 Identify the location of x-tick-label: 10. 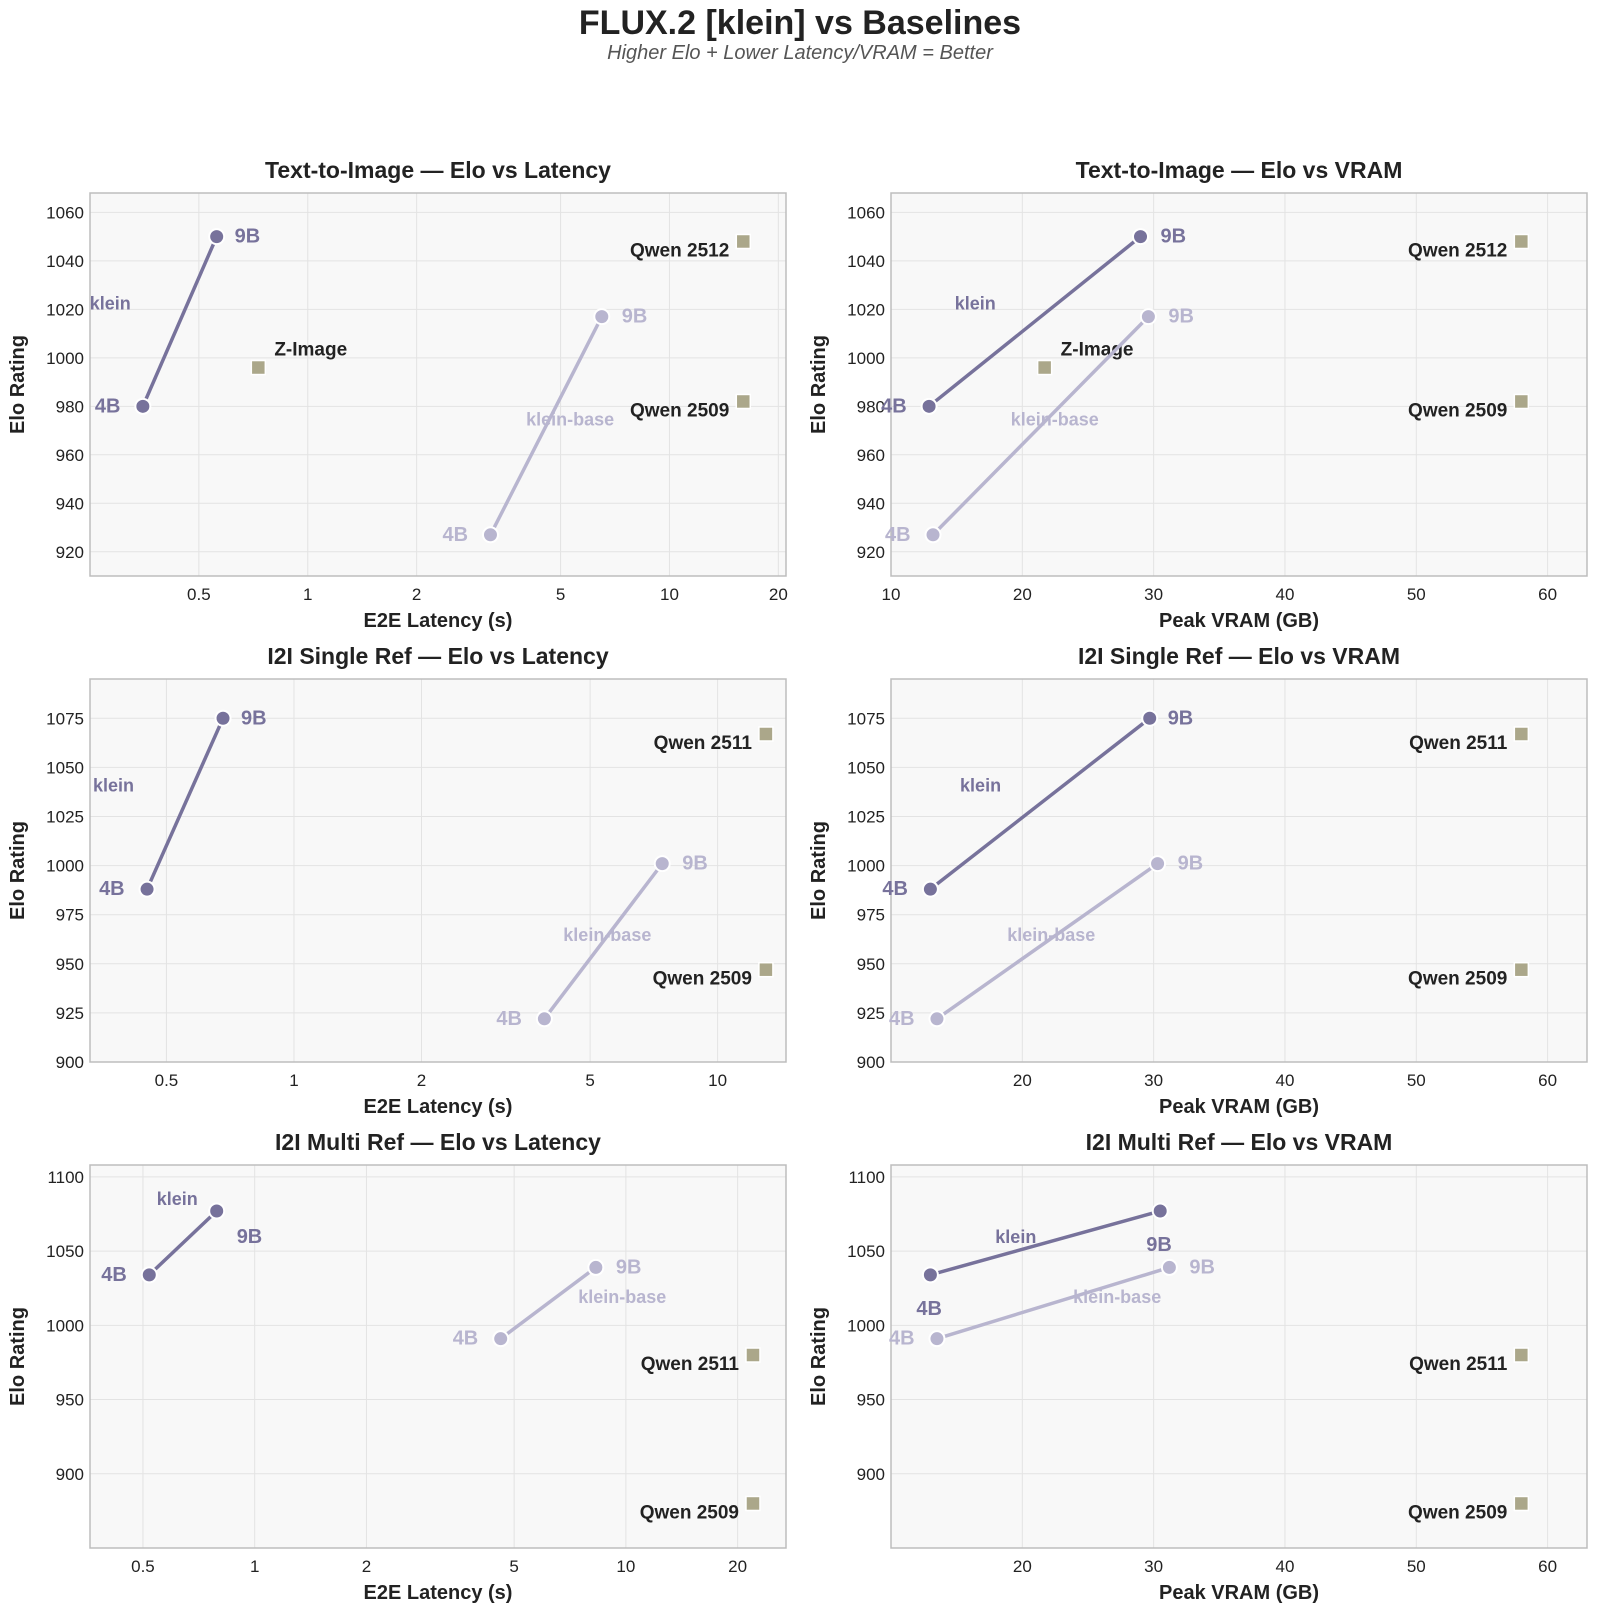
(717, 1080).